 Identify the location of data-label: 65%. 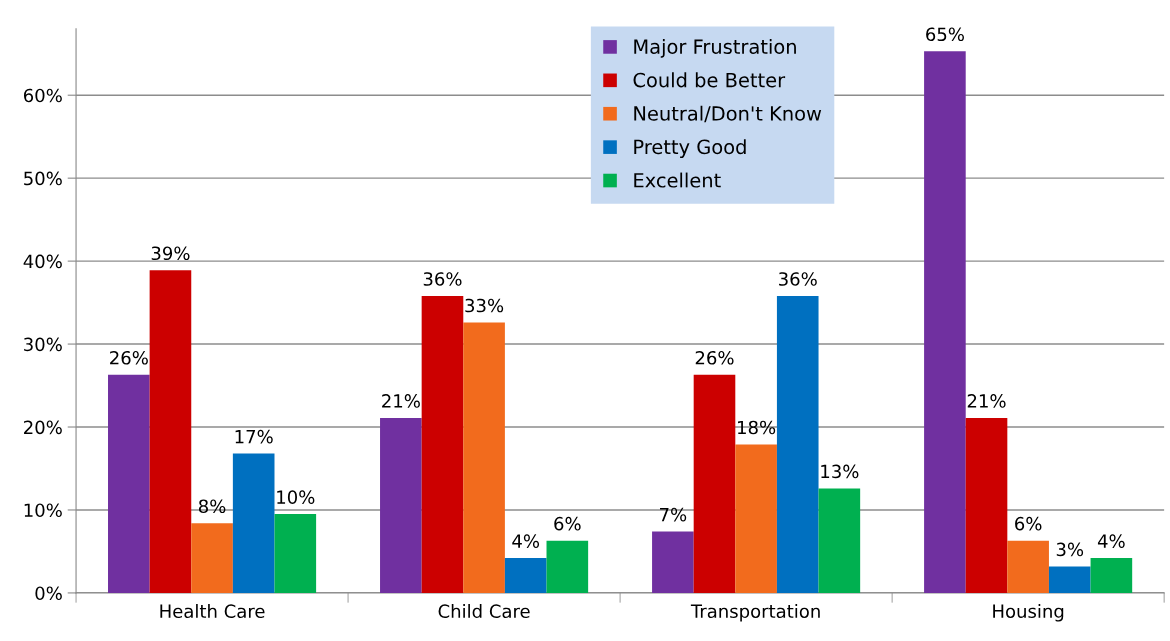
(945, 34).